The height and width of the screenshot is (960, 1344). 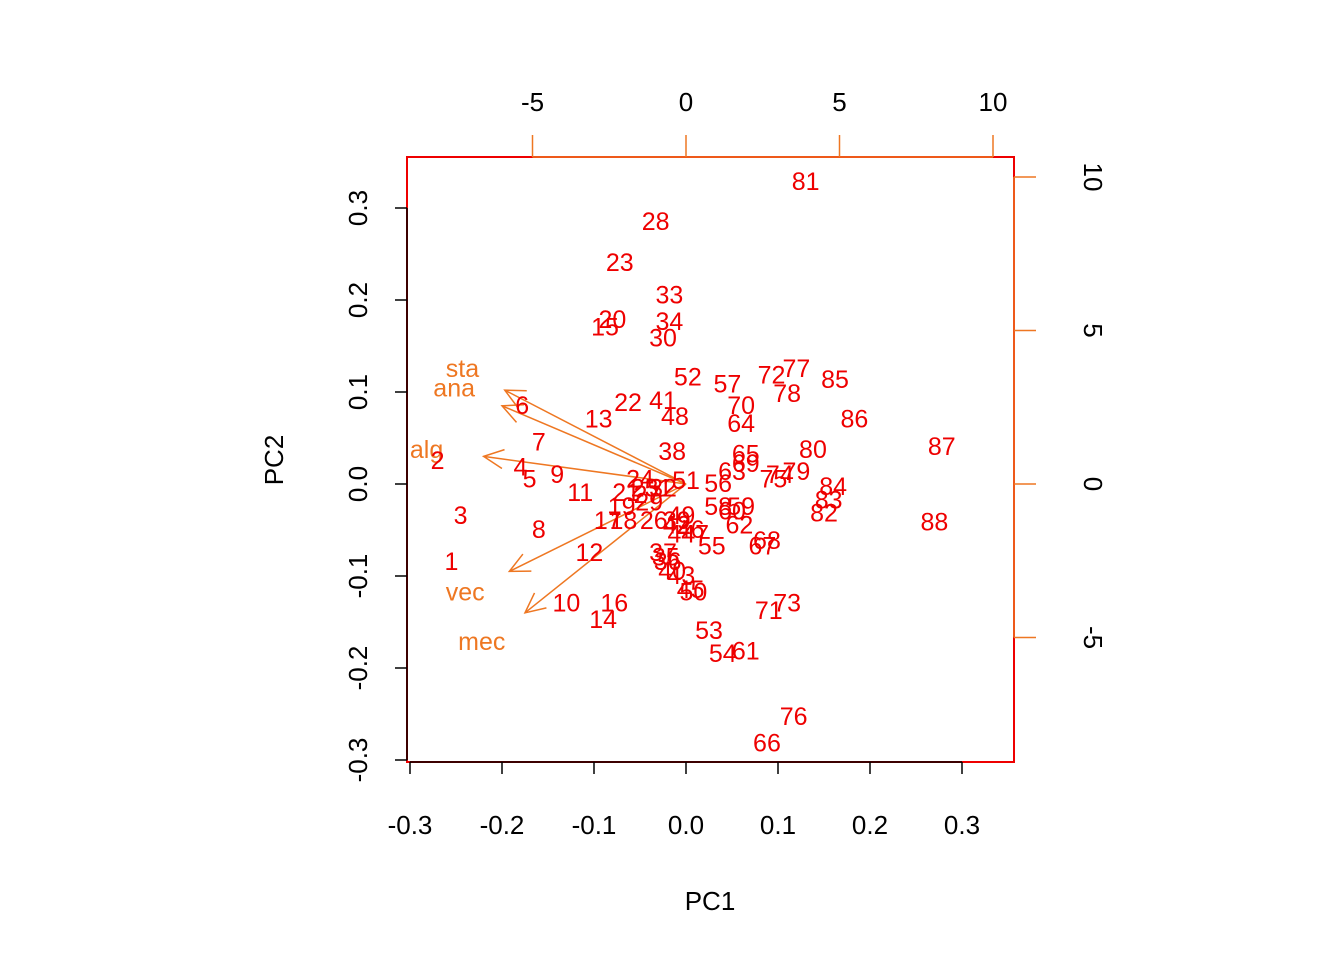 What do you see at coordinates (358, 208) in the screenshot?
I see `left-tick-label: 0.3` at bounding box center [358, 208].